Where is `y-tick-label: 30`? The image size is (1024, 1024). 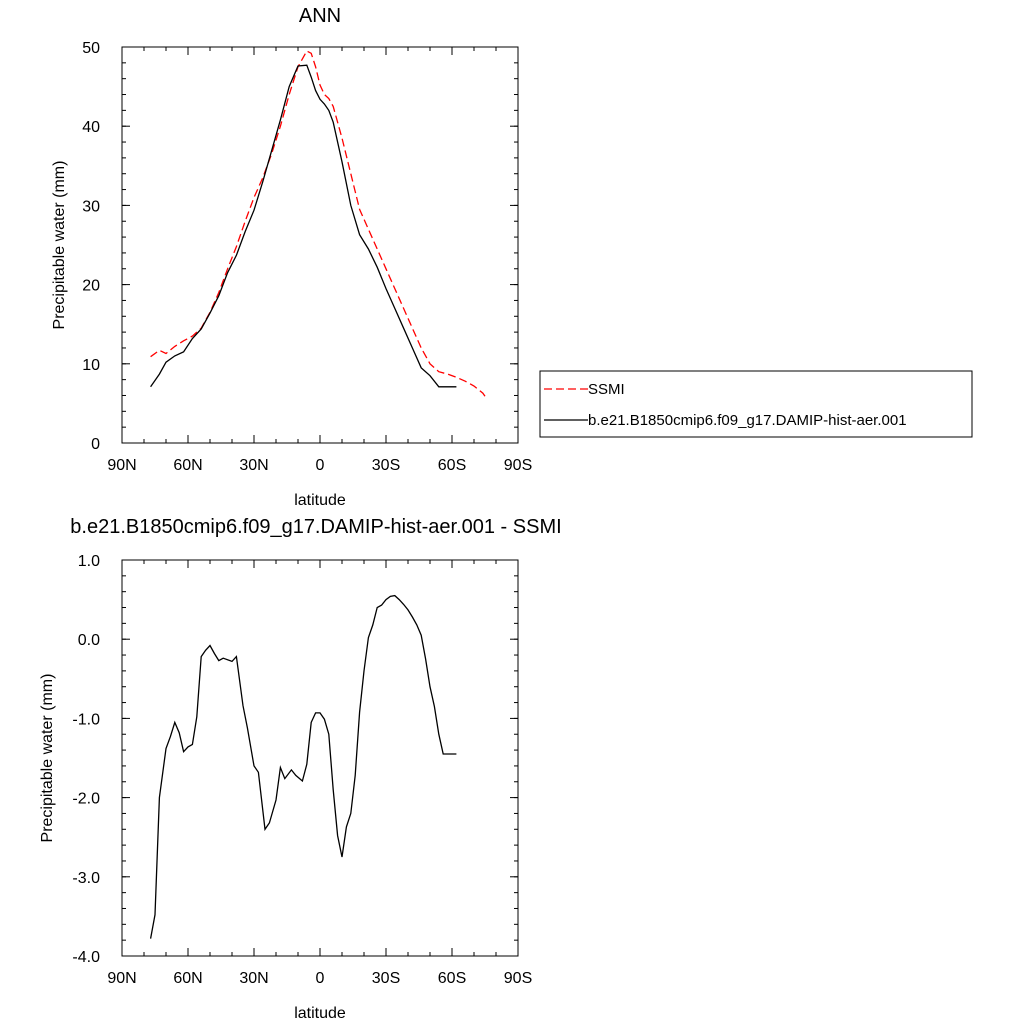
y-tick-label: 30 is located at coordinates (91, 206).